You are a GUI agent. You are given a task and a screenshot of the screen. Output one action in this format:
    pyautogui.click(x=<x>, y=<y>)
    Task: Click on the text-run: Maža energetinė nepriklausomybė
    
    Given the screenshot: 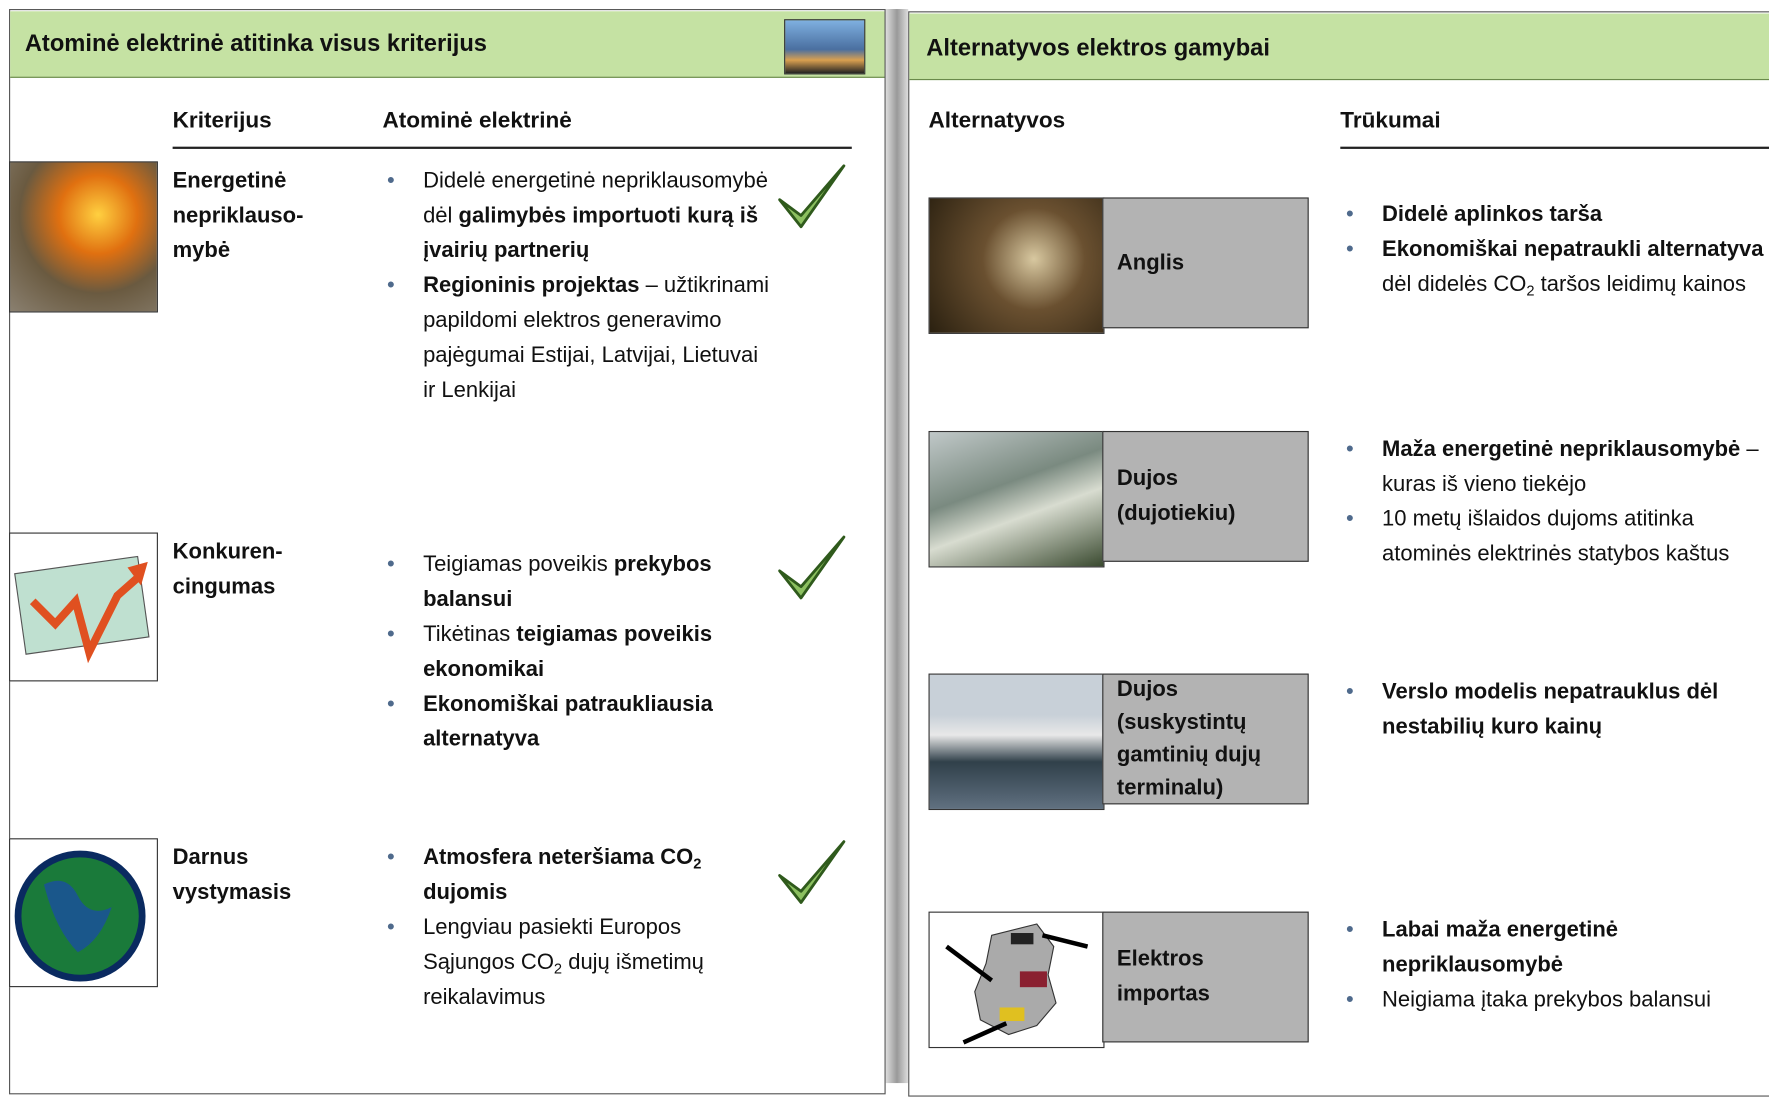 What is the action you would take?
    pyautogui.click(x=1561, y=449)
    